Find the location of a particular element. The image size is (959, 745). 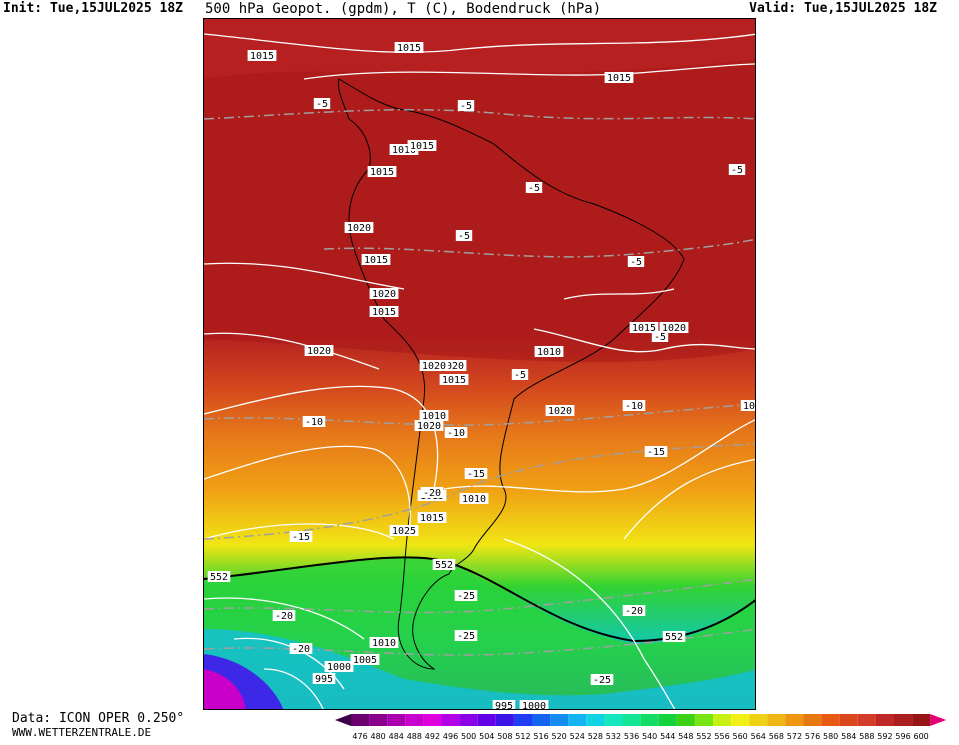

scale-tick-label: 496 is located at coordinates (450, 736).